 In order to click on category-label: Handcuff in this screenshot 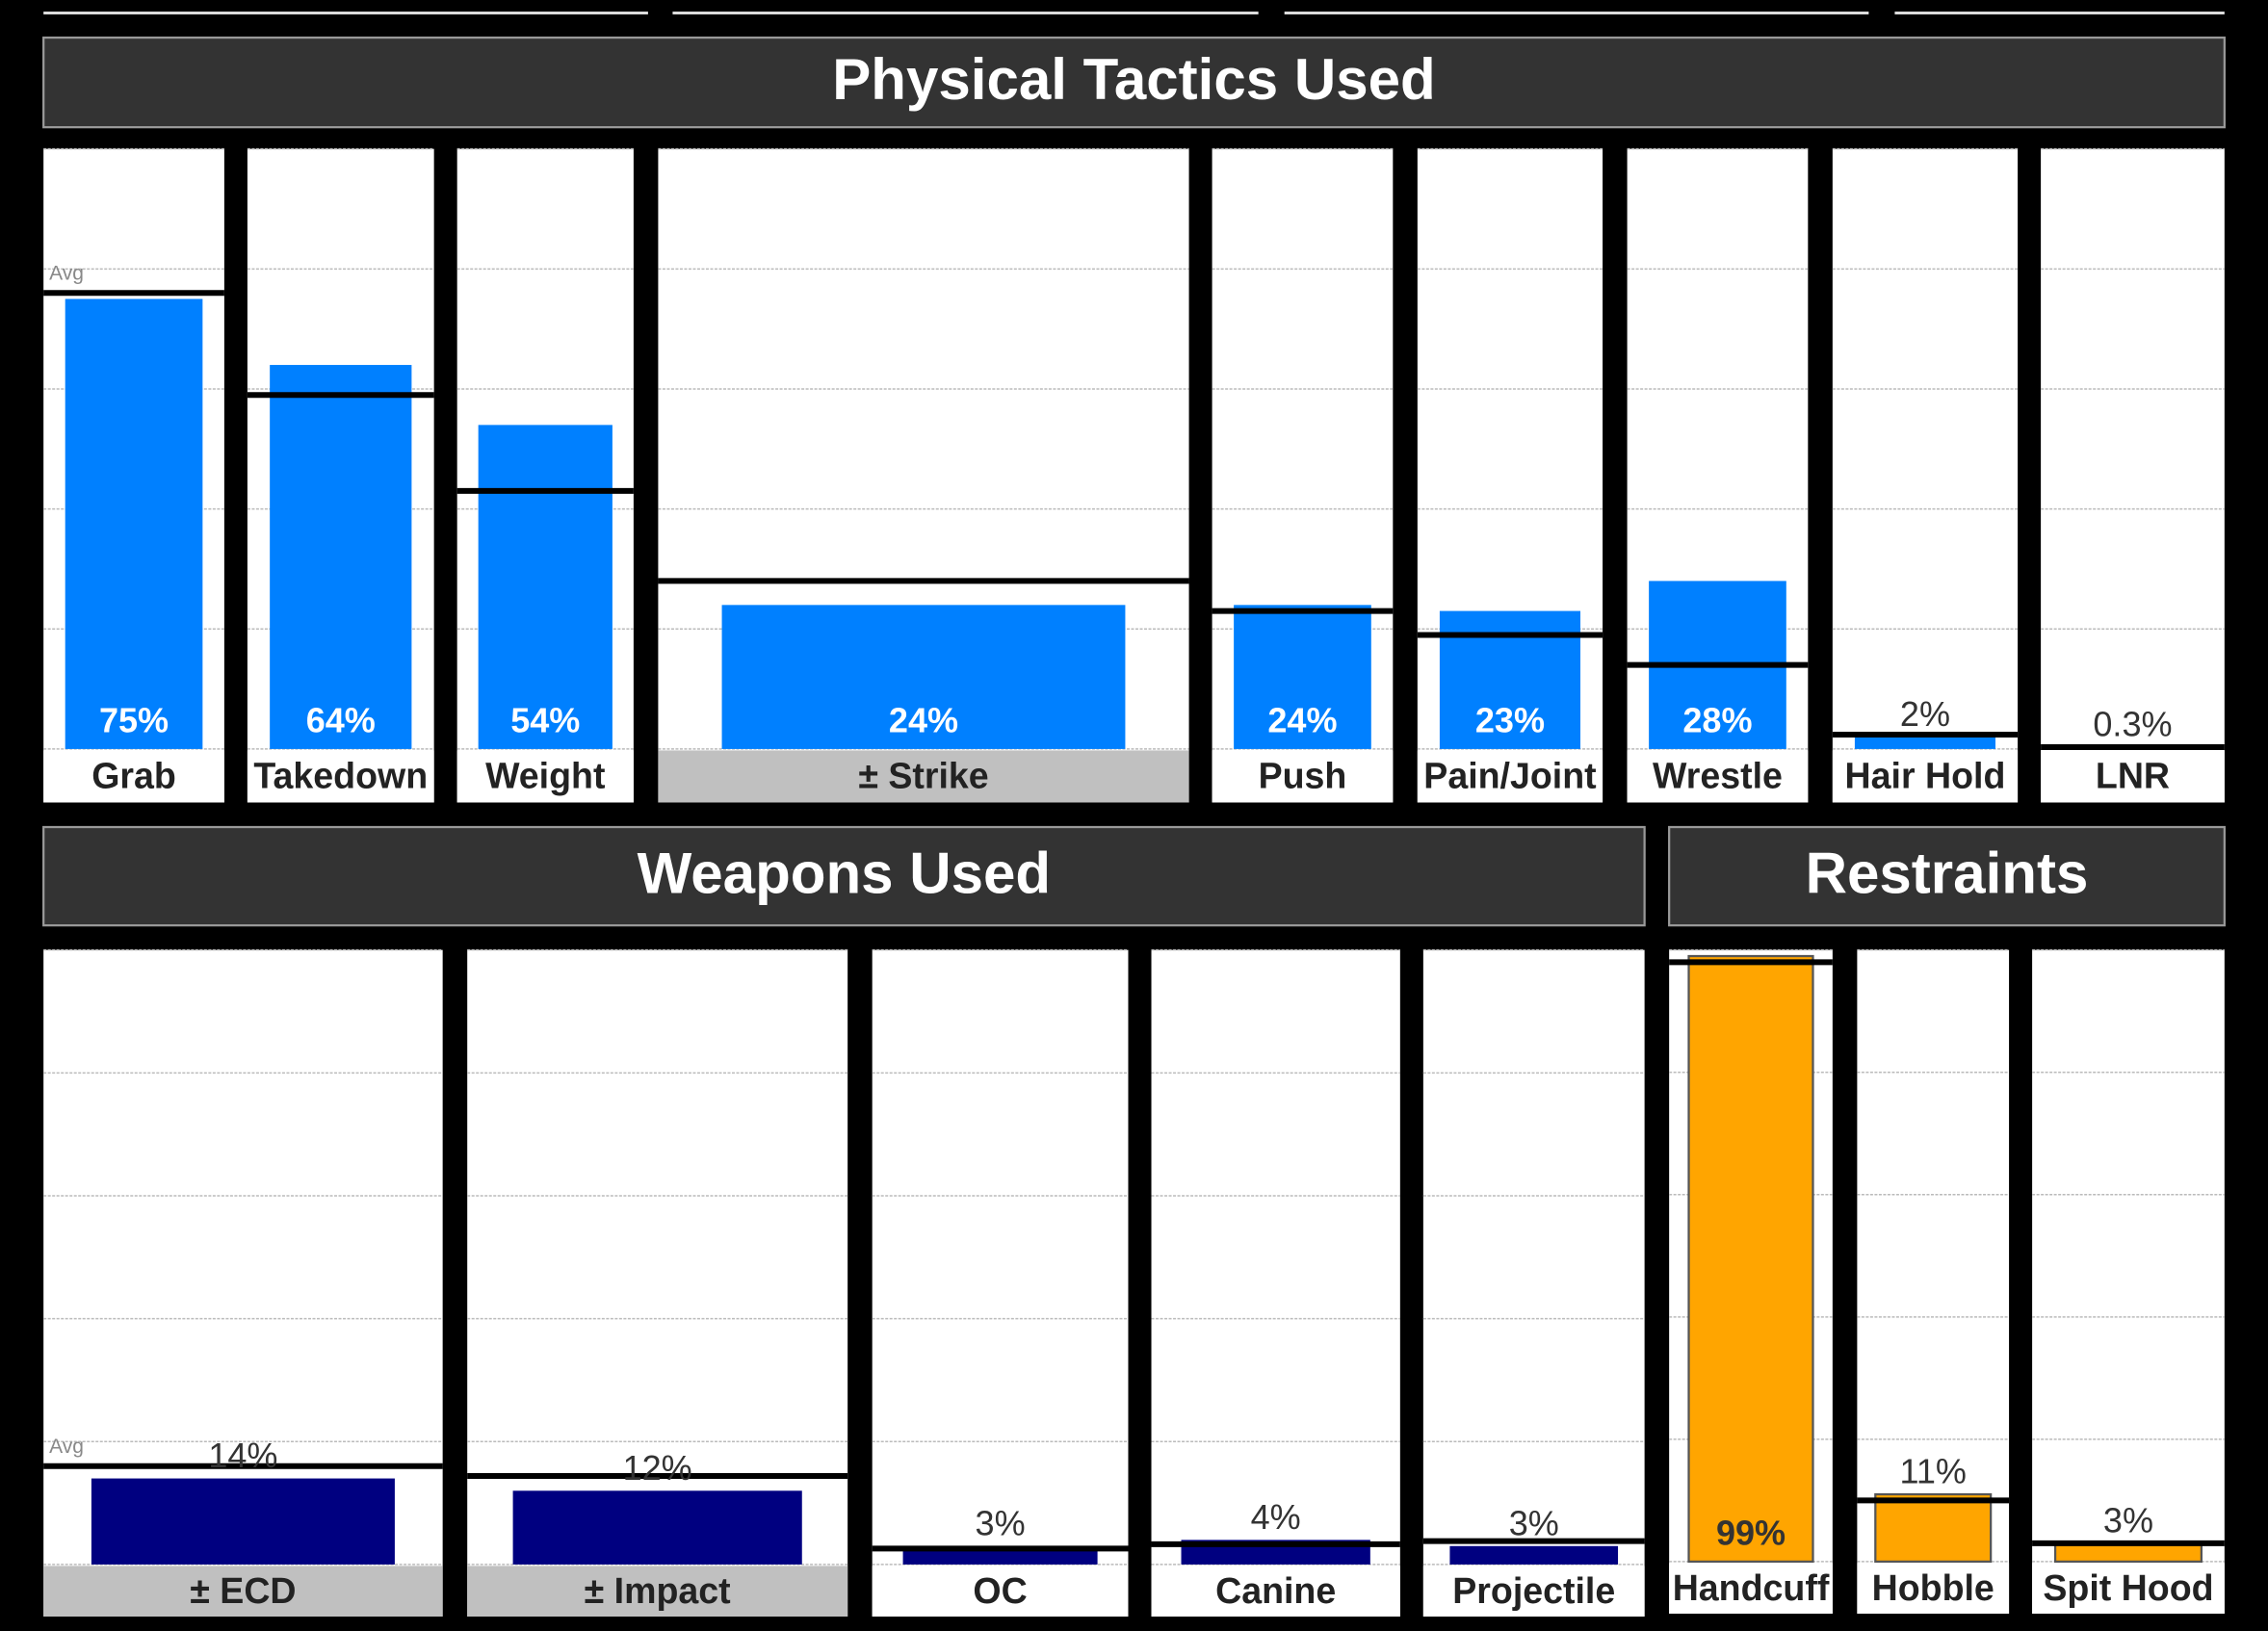, I will do `click(1751, 1587)`.